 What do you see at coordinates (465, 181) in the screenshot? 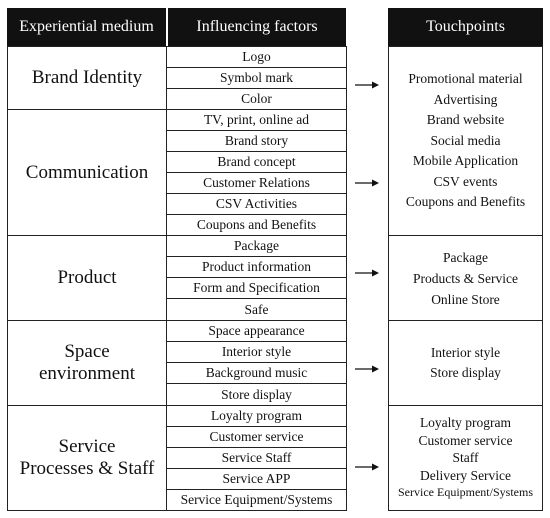
I see `touchpoint-item: CSV events` at bounding box center [465, 181].